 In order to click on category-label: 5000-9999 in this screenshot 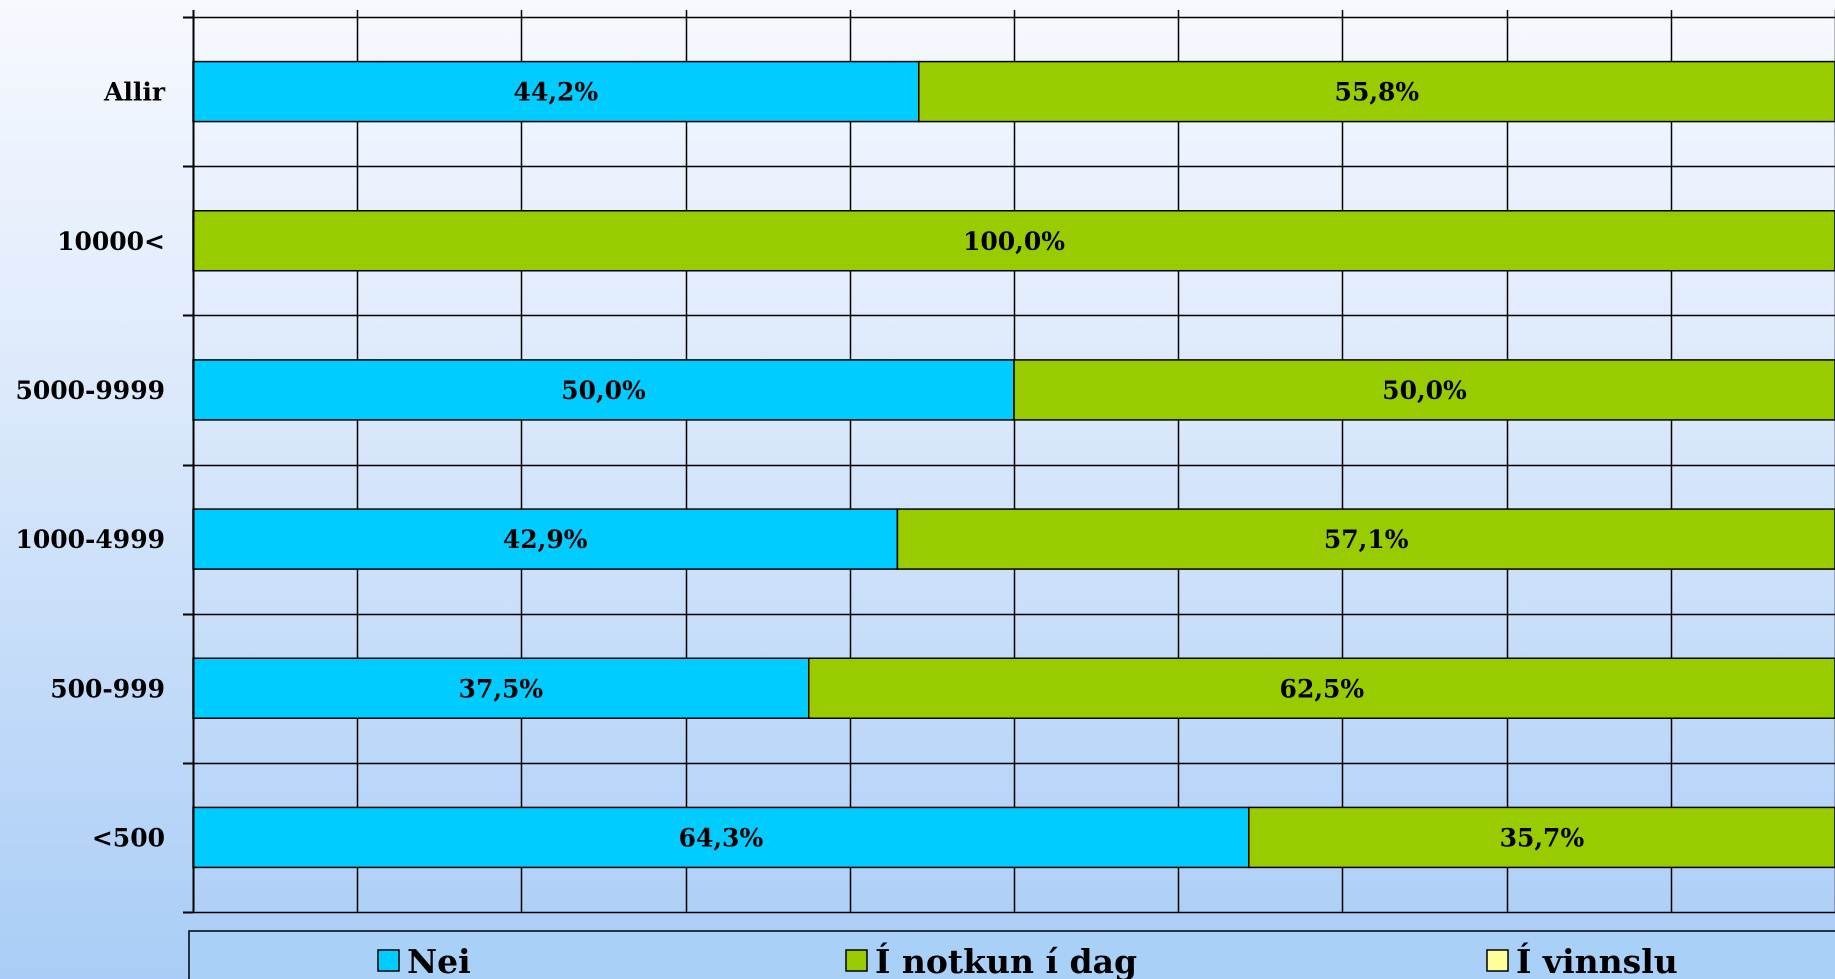, I will do `click(90, 390)`.